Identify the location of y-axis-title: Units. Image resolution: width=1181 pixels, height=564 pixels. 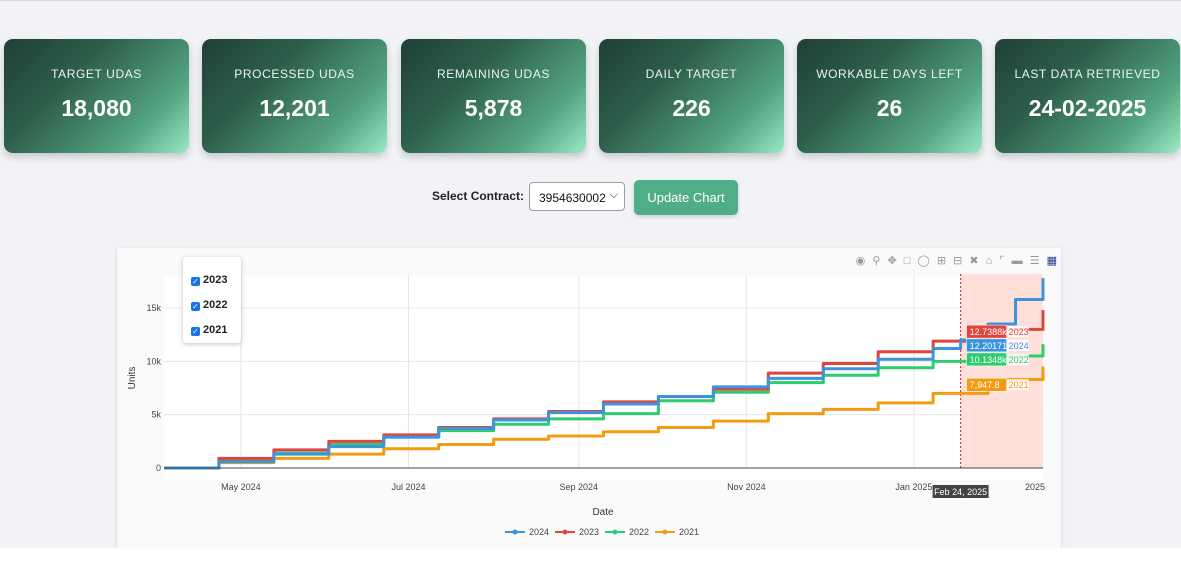
(132, 378).